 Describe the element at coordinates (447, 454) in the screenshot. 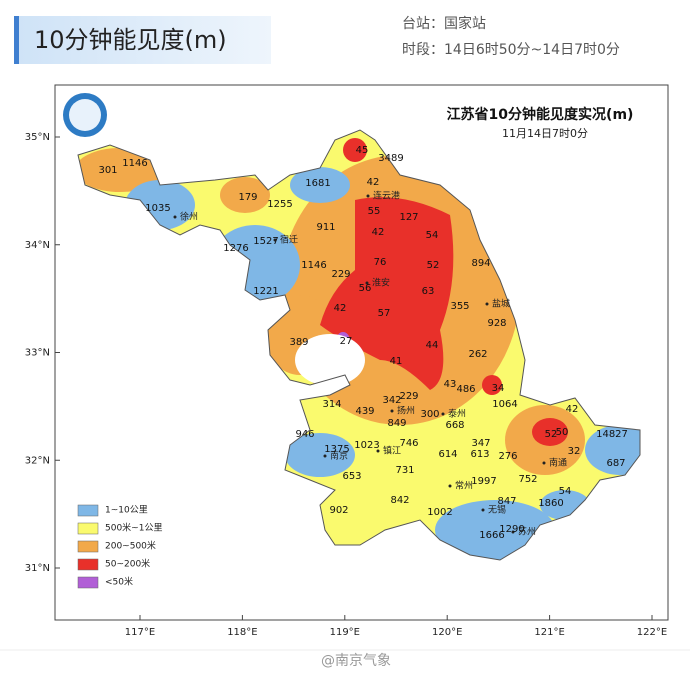

I see `station-value: 614` at that location.